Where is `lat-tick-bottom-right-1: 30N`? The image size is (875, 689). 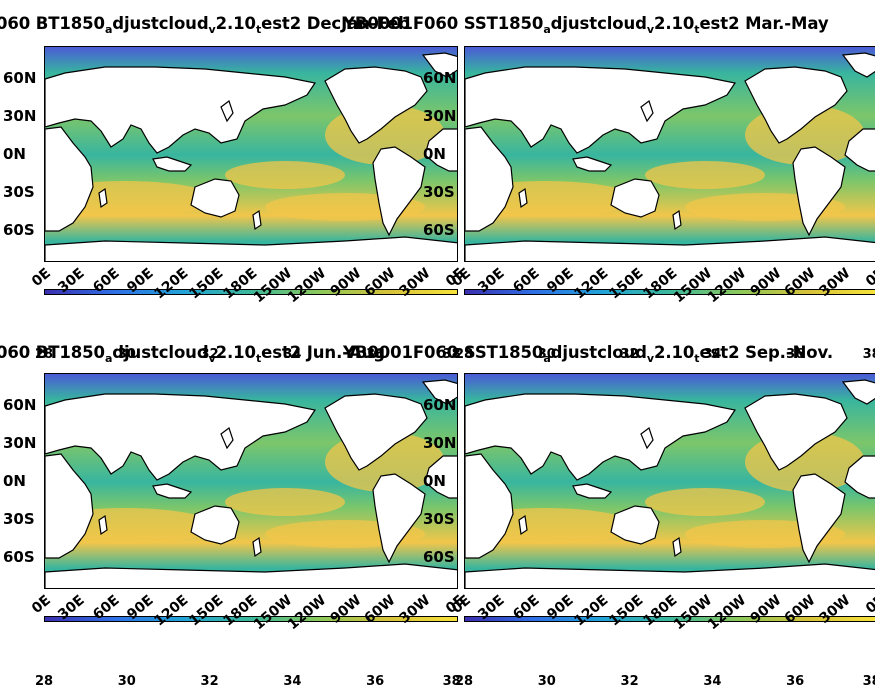 lat-tick-bottom-right-1: 30N is located at coordinates (440, 443).